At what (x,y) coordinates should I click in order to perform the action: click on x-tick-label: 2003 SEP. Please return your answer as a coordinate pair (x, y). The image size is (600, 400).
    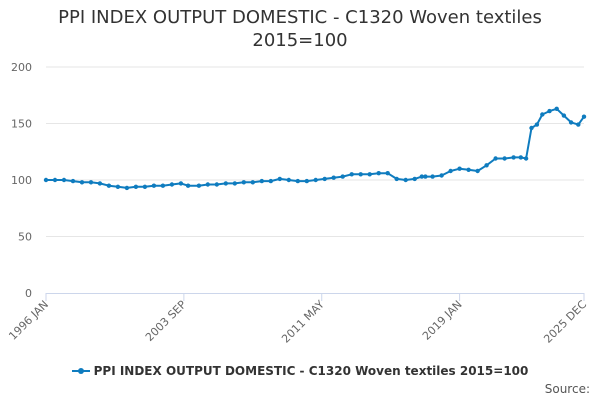
    Looking at the image, I should click on (166, 321).